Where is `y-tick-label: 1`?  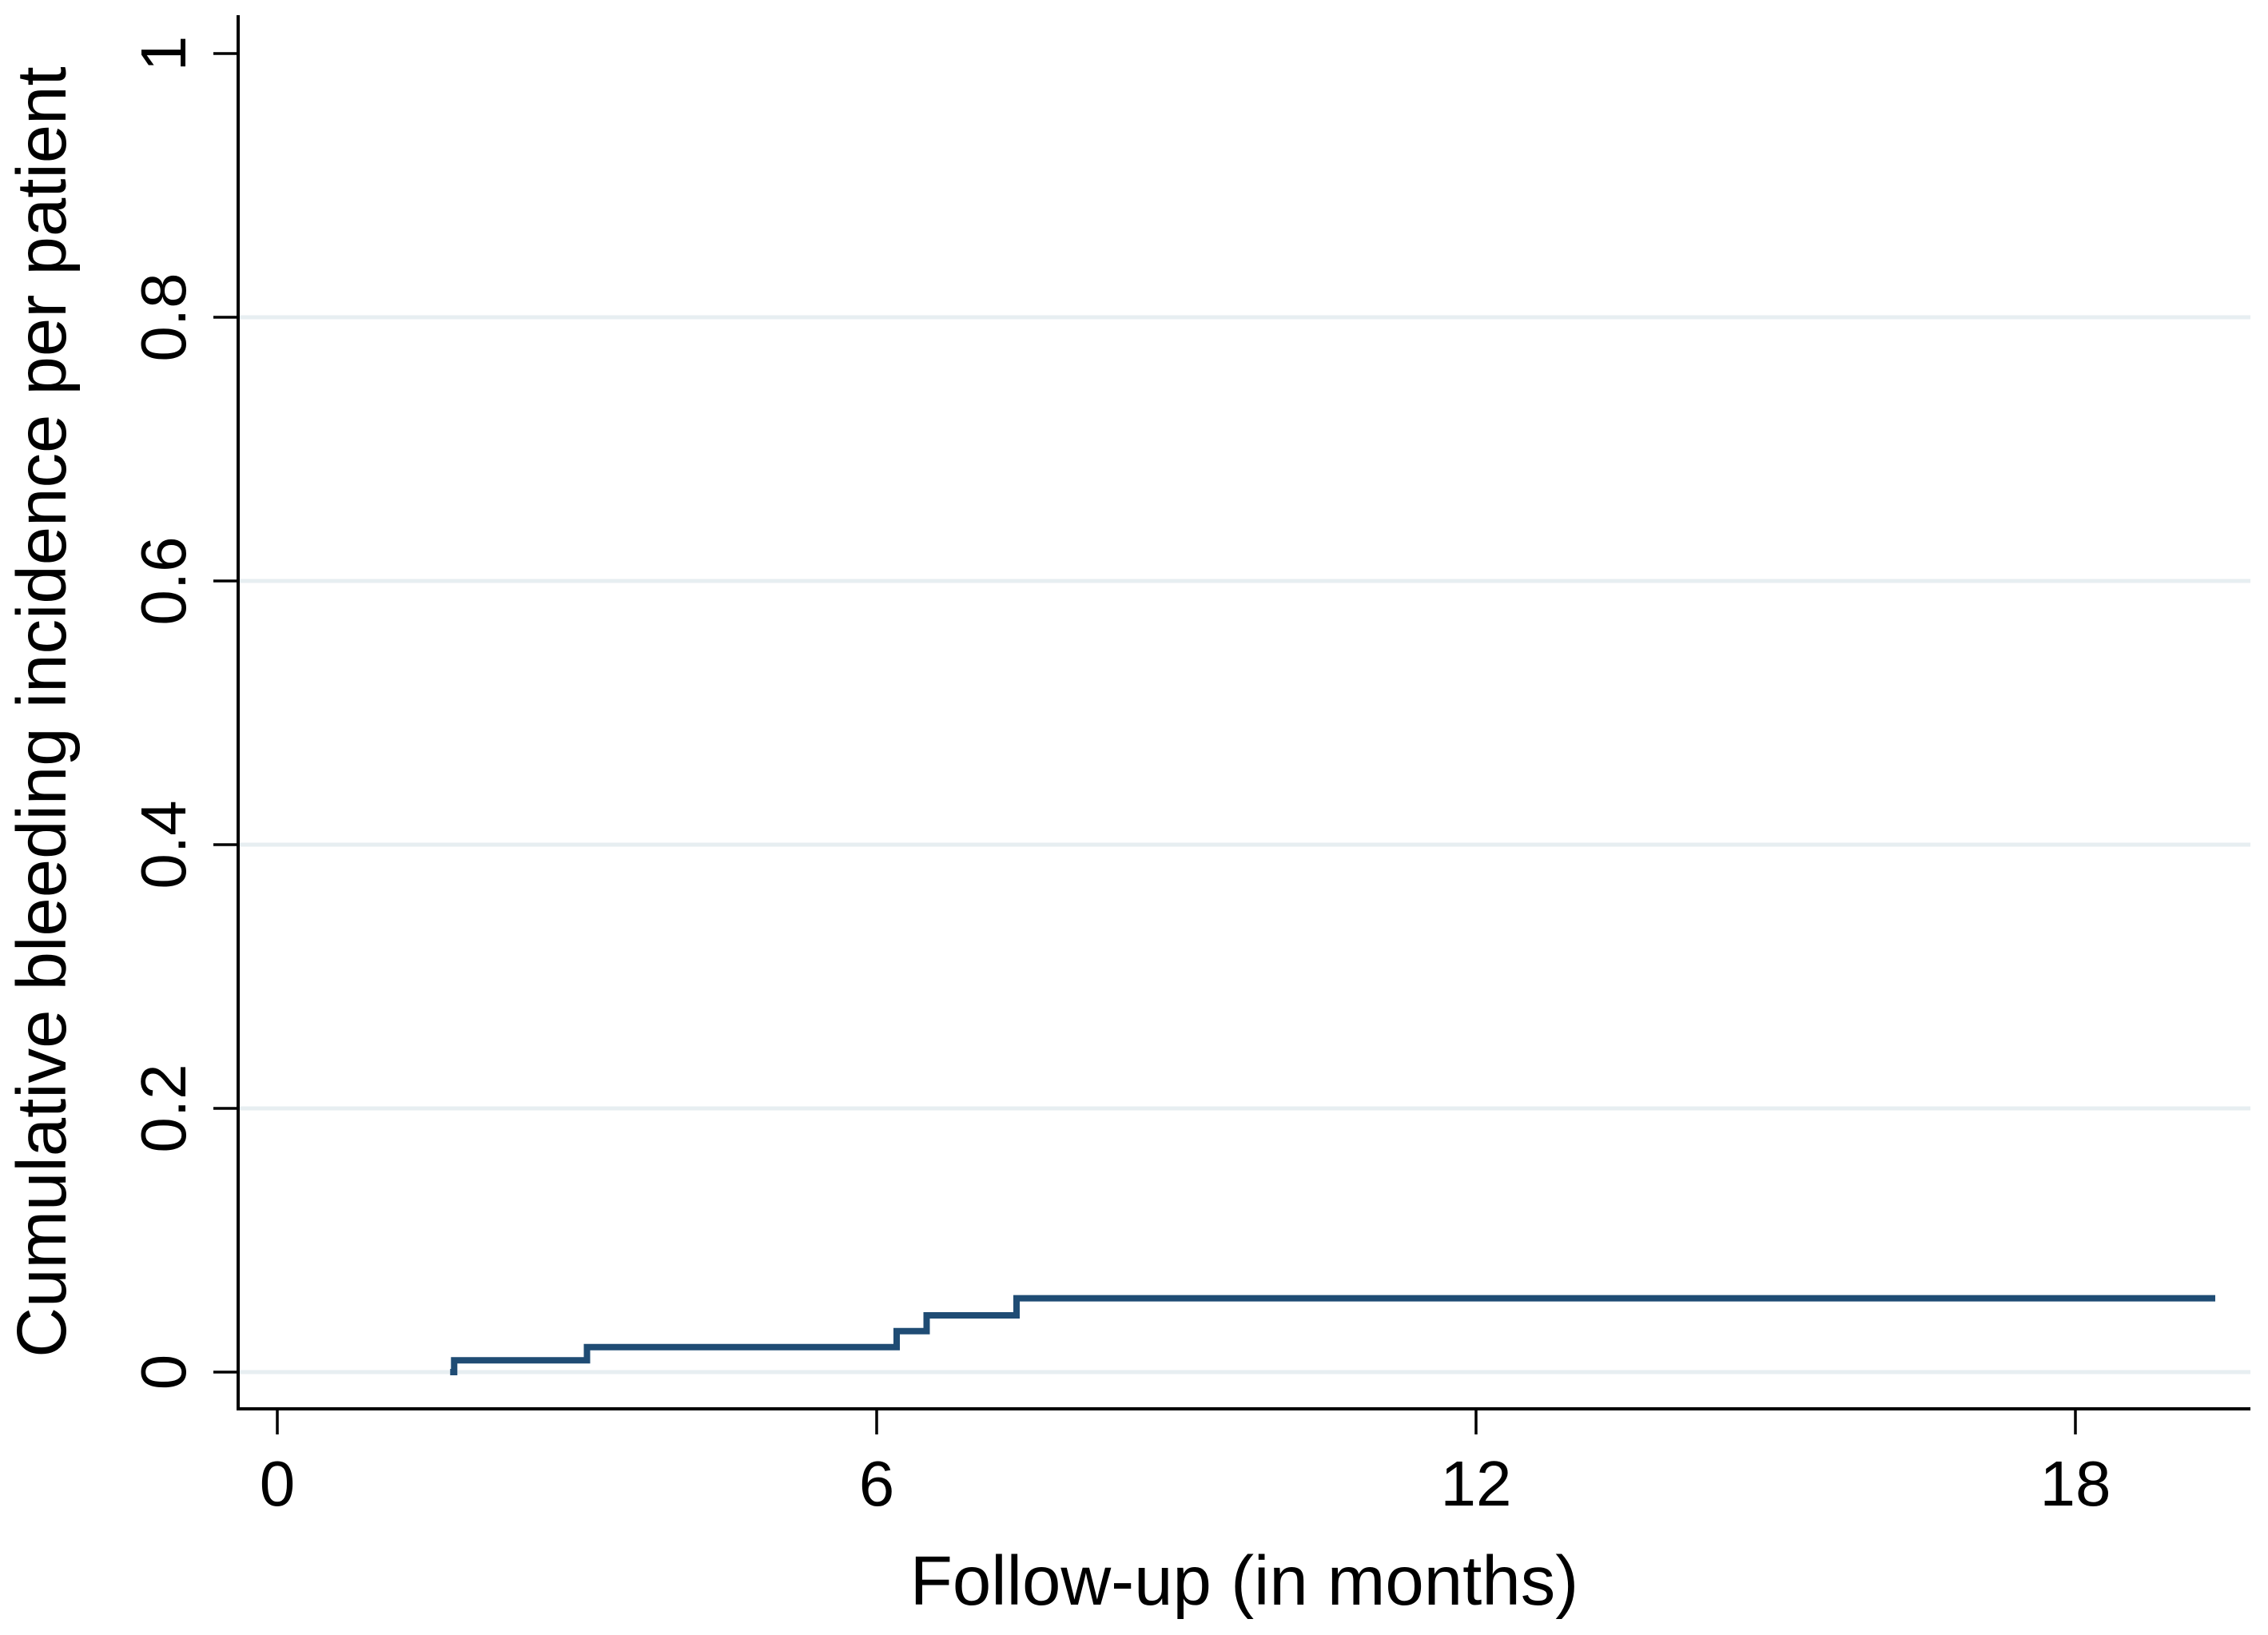 y-tick-label: 1 is located at coordinates (163, 54).